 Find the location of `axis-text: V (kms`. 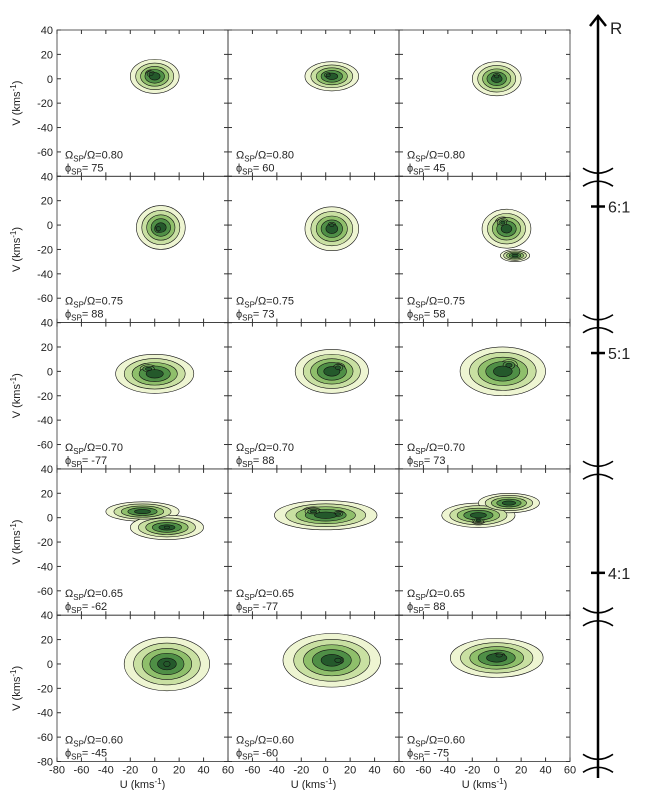

axis-text: V (kms is located at coordinates (17, 401).